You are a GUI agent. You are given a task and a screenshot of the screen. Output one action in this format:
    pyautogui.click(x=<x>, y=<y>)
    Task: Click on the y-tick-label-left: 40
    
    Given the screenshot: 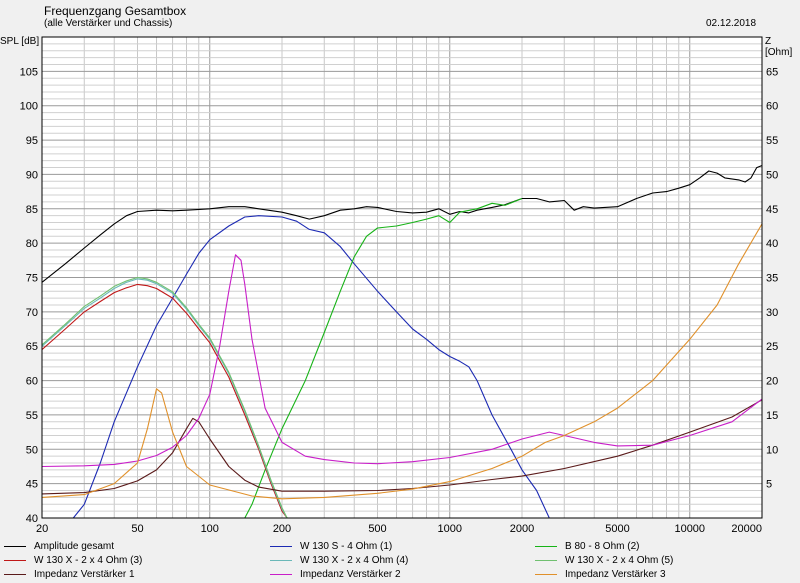 What is the action you would take?
    pyautogui.click(x=32, y=519)
    